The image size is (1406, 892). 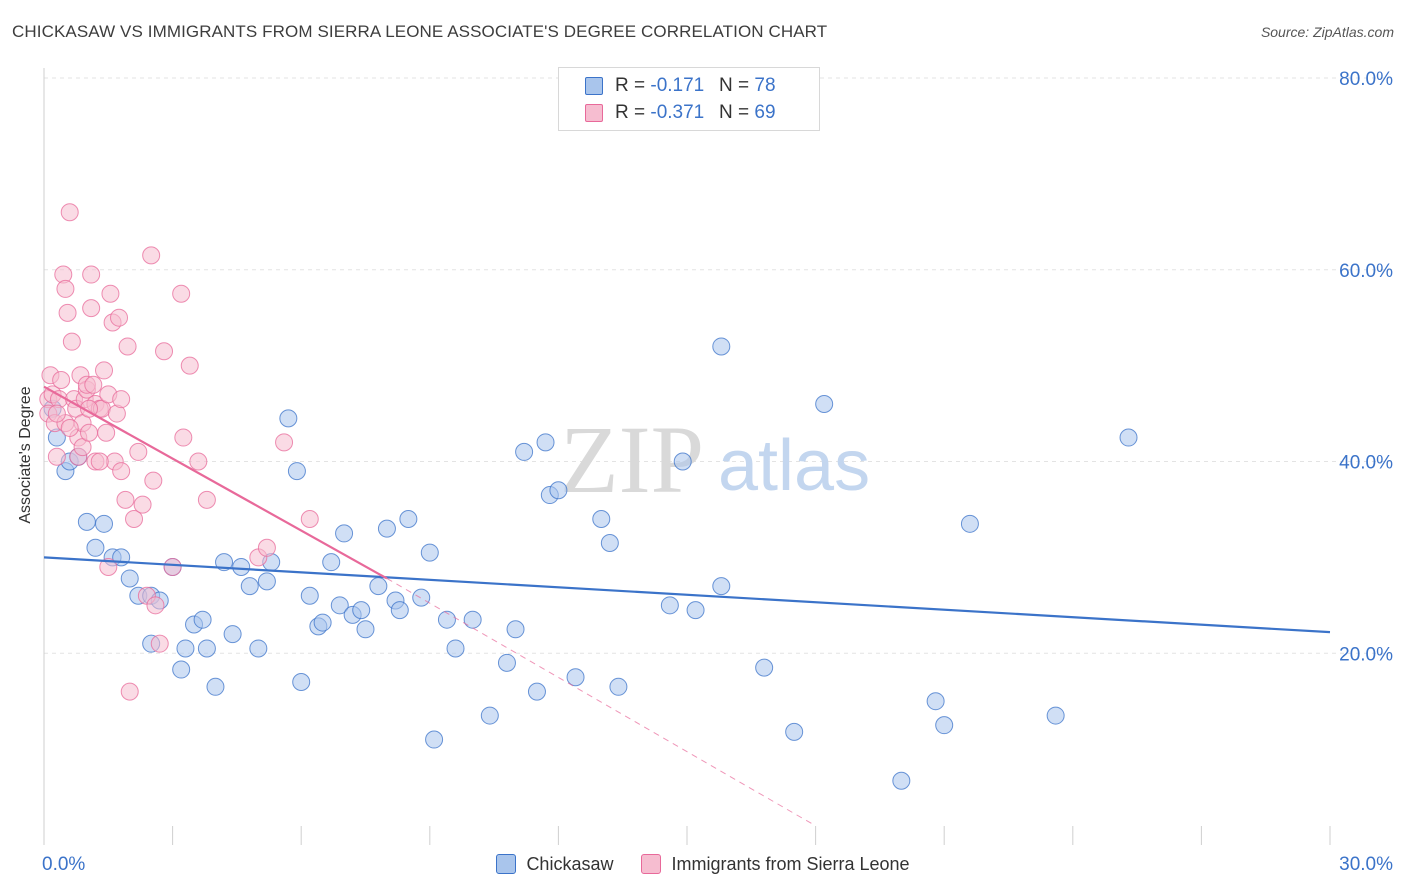 I want to click on r-value-chickasaw: -0.171, so click(x=677, y=85).